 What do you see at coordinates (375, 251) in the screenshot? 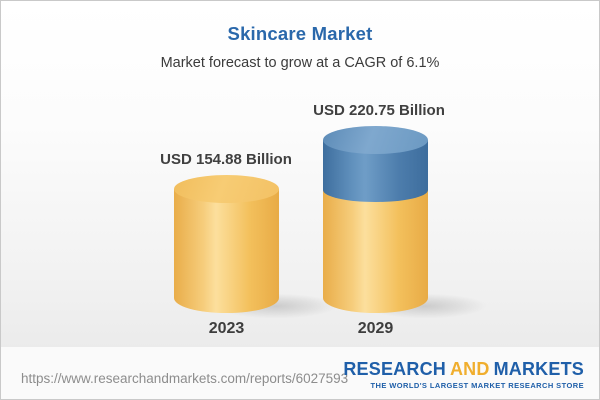
I see `bar-2029-base-segment` at bounding box center [375, 251].